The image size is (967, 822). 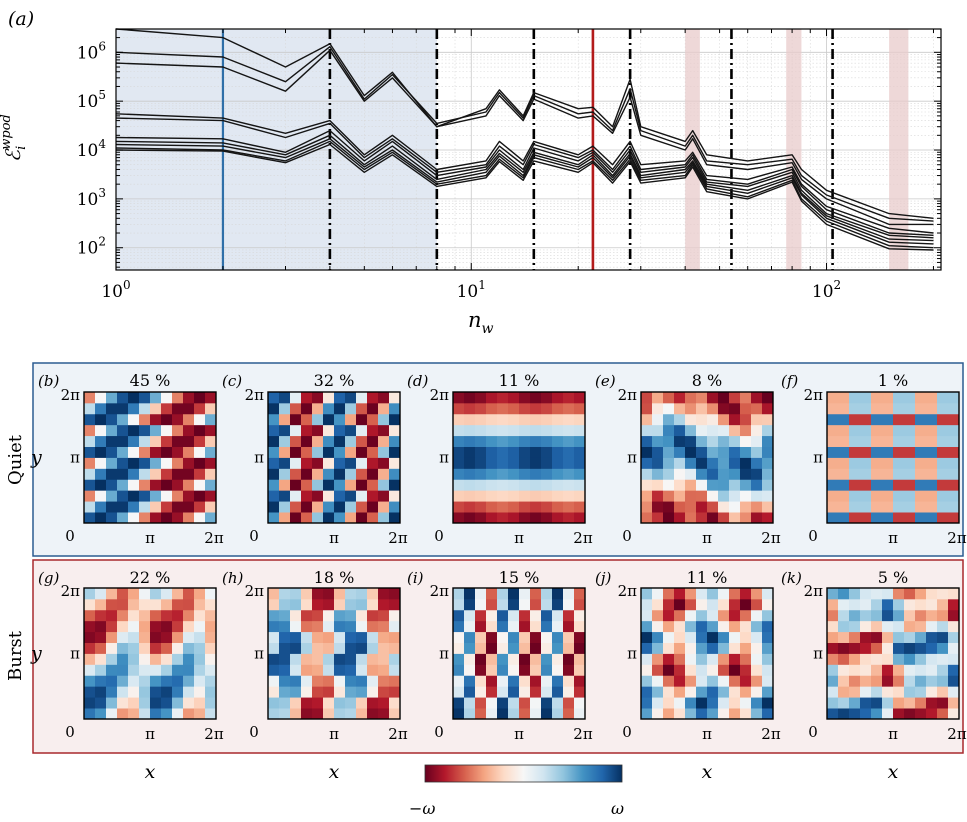 I want to click on y-tick-label: 104, so click(x=92, y=149).